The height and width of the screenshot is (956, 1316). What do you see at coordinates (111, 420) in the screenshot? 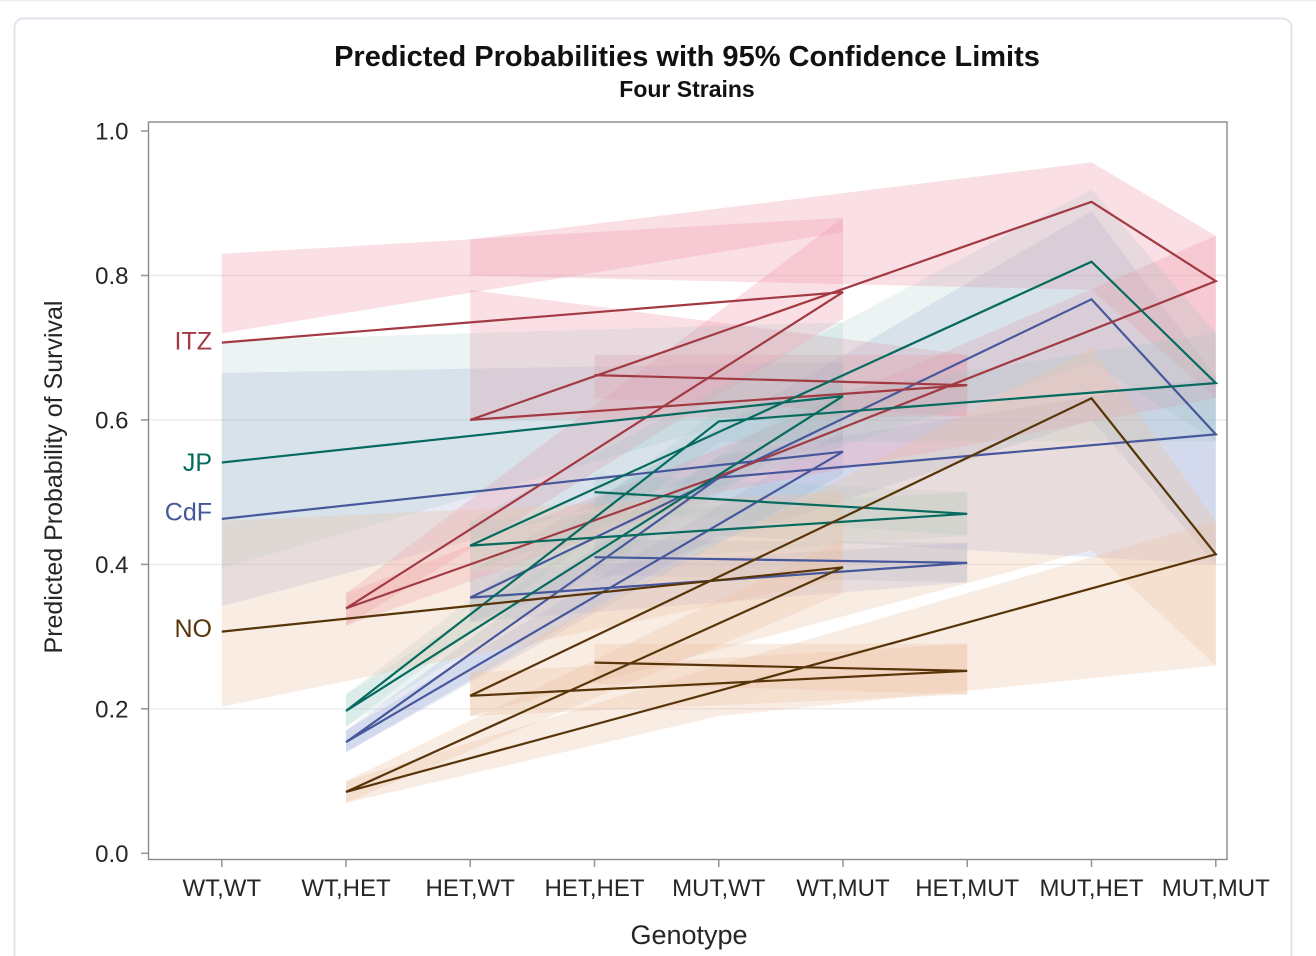
I see `svg-text: 0.6` at bounding box center [111, 420].